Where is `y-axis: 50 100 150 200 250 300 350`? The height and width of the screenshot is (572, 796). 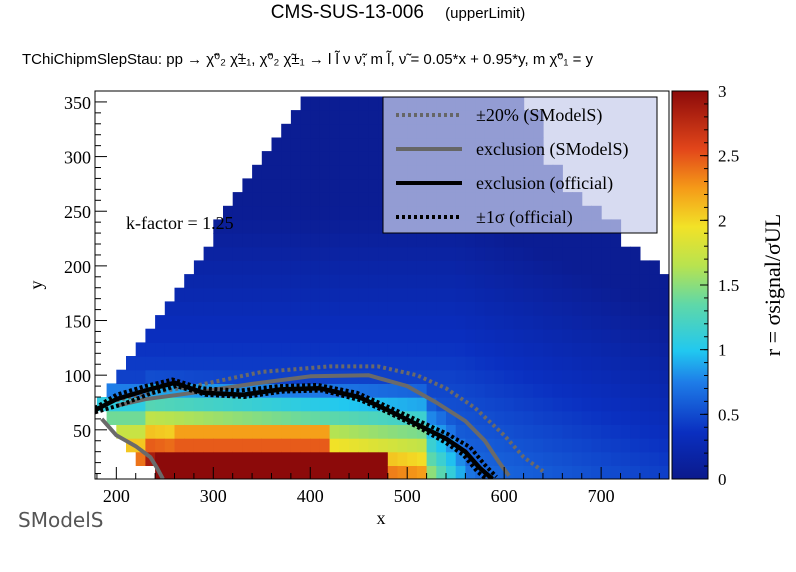 y-axis: 50 100 150 200 250 300 350 is located at coordinates (85, 282).